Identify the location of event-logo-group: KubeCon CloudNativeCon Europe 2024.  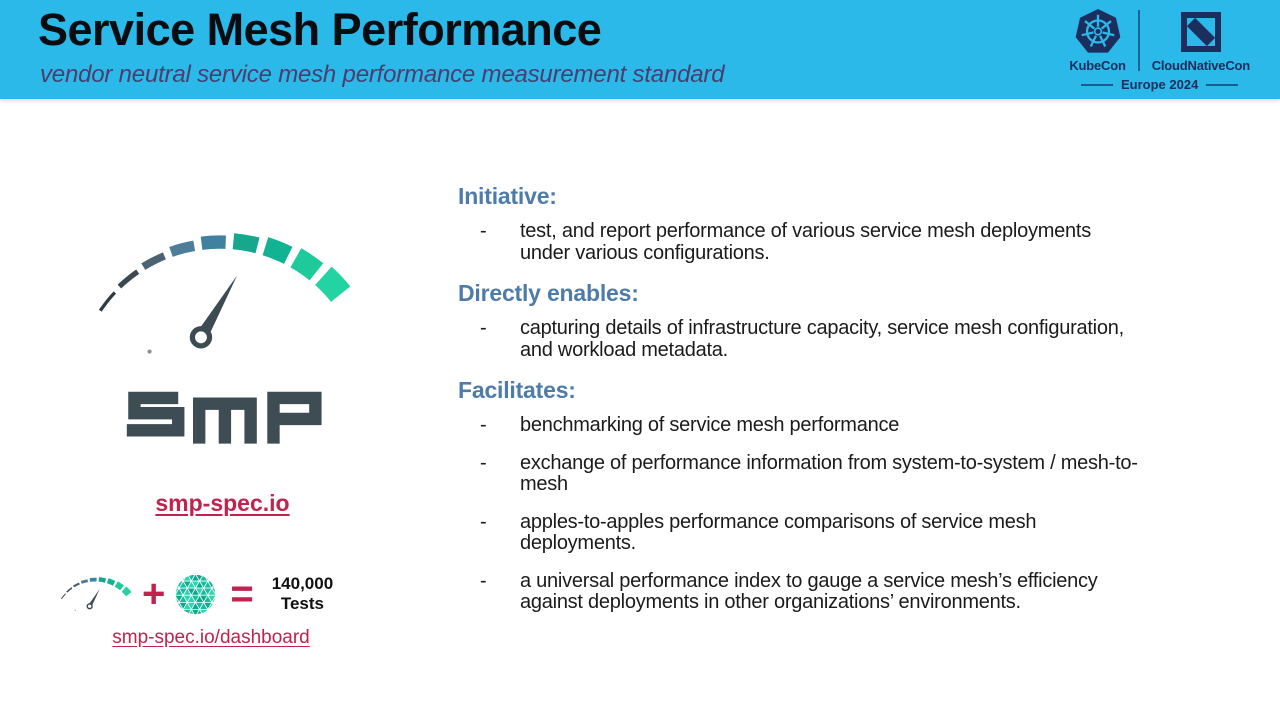
(1159, 50).